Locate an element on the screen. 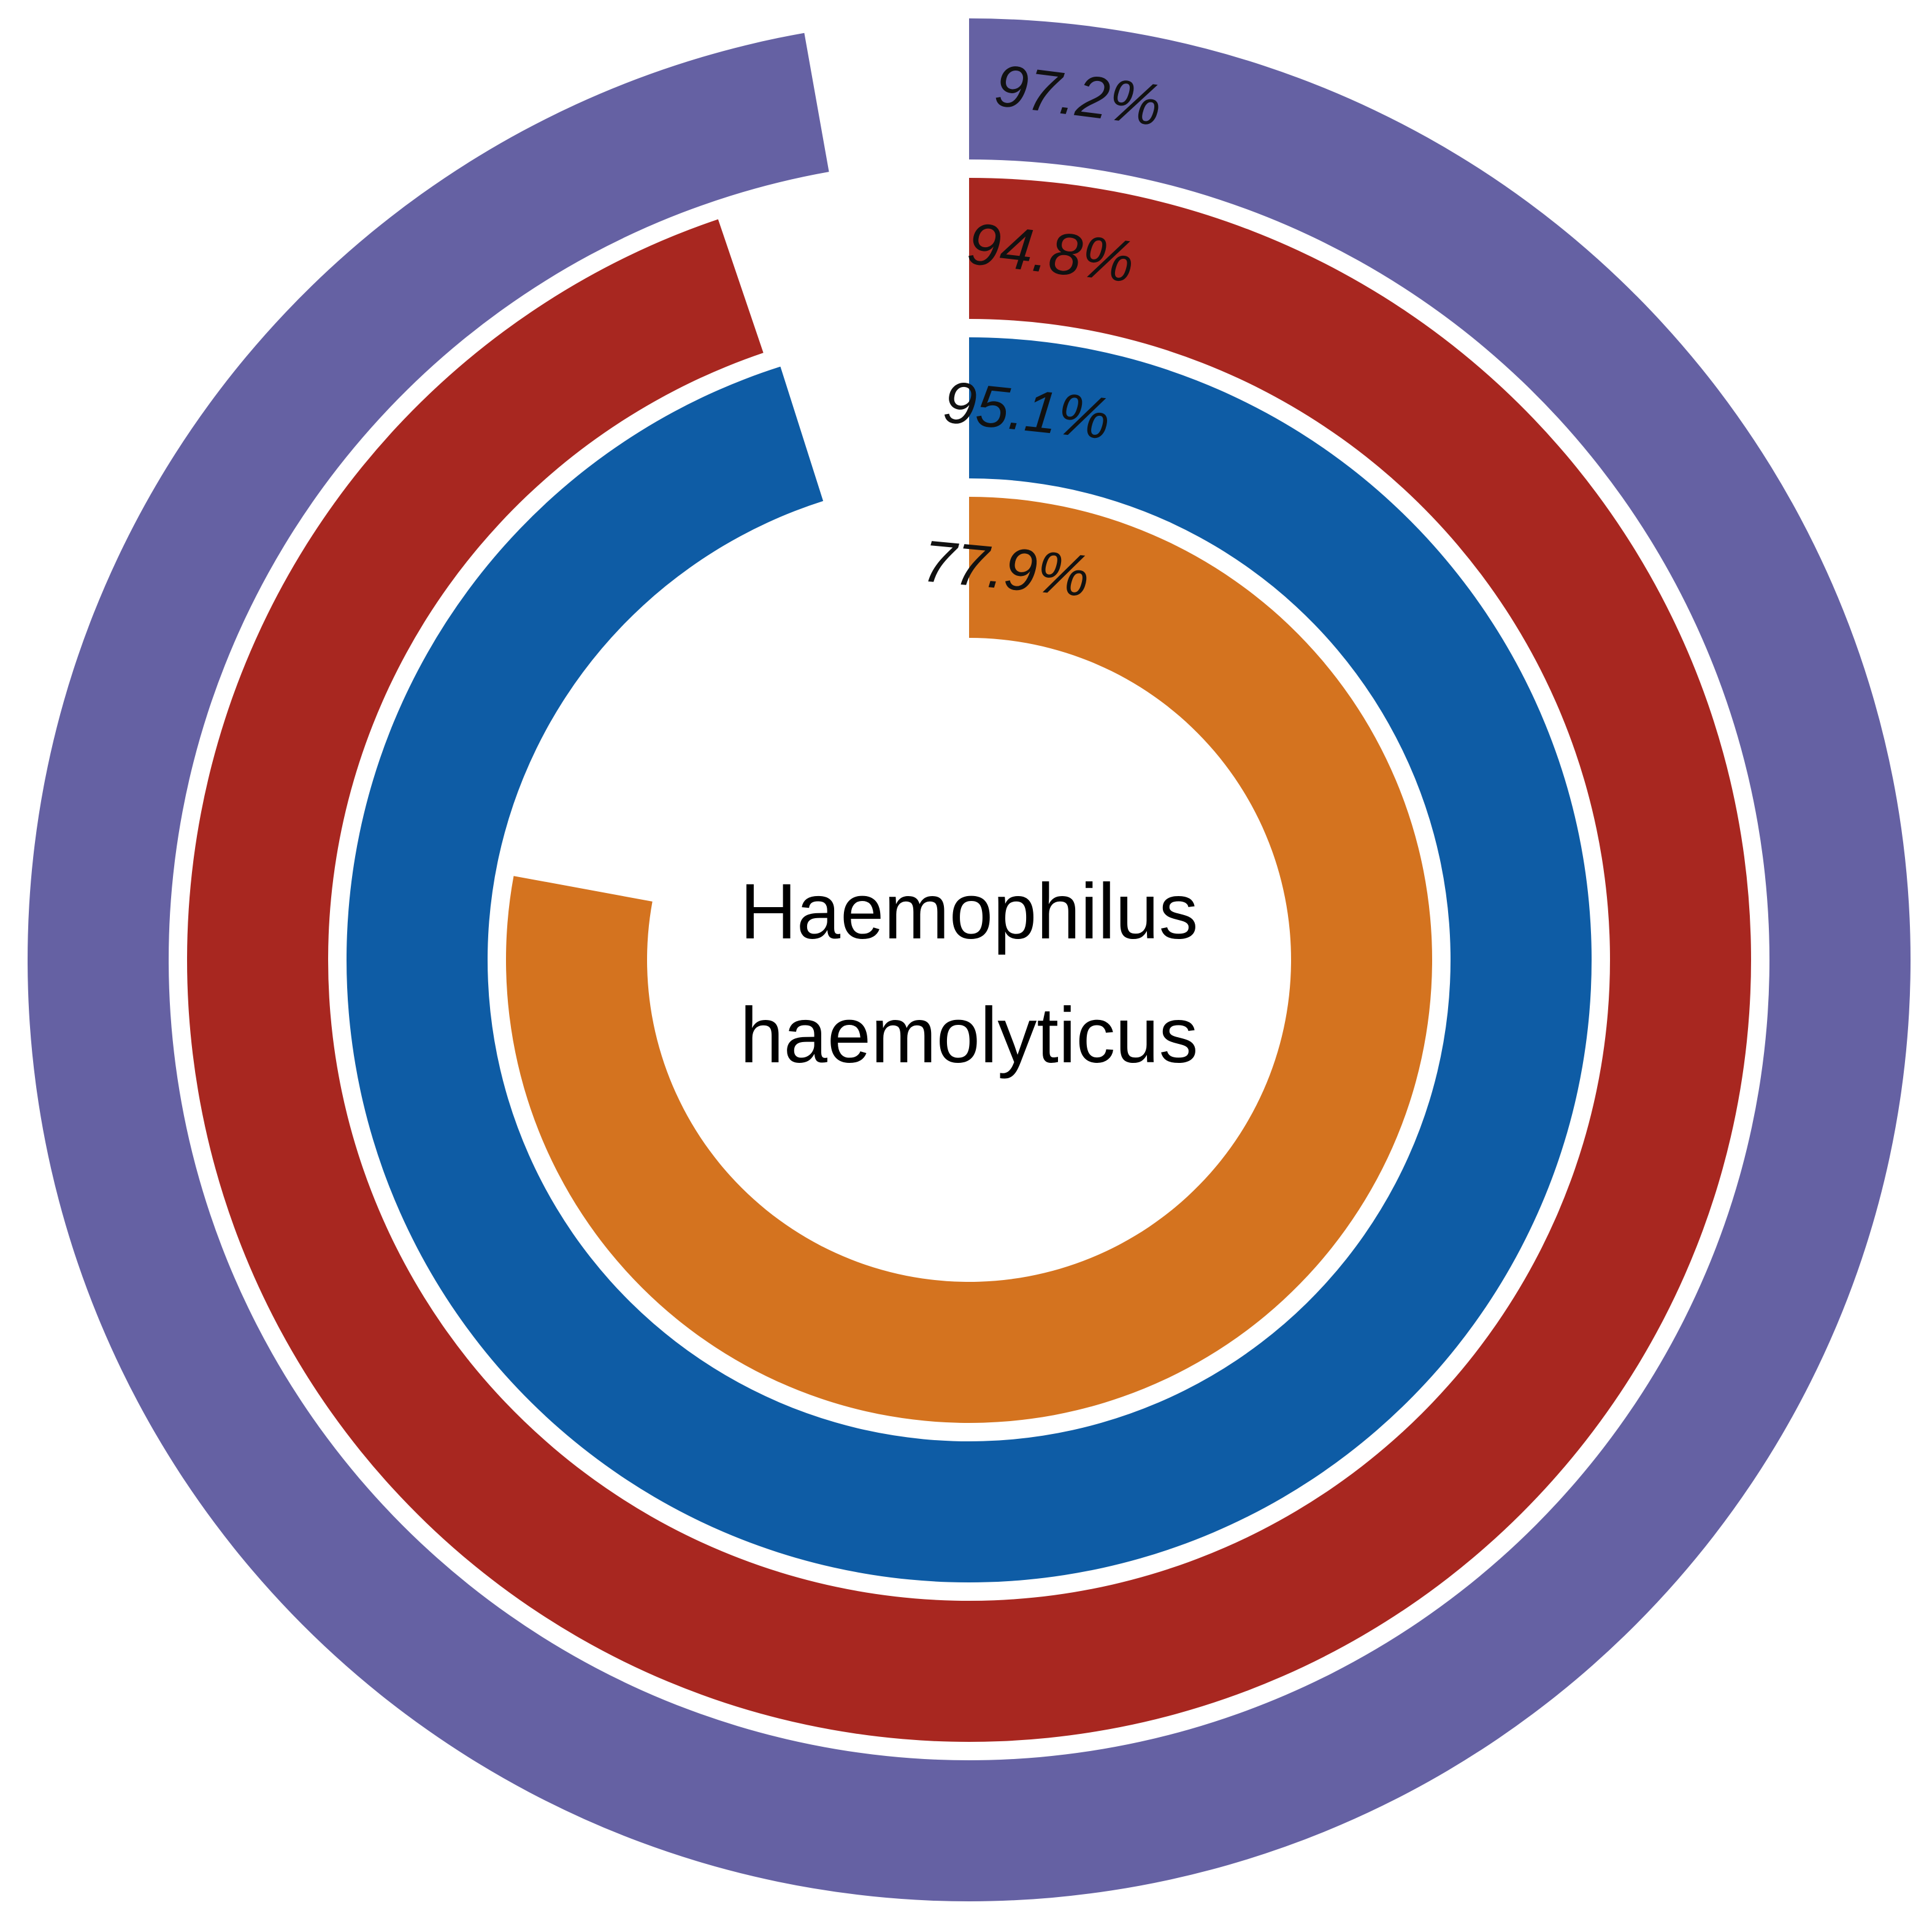 The image size is (1932, 1932). center-label-line-1: Haemophilus is located at coordinates (969, 912).